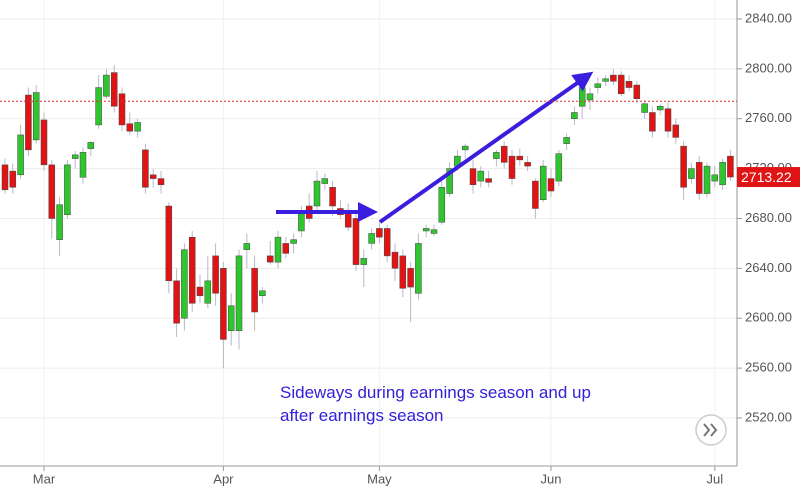  Describe the element at coordinates (768, 317) in the screenshot. I see `y-tick-label: 2600.00` at that location.